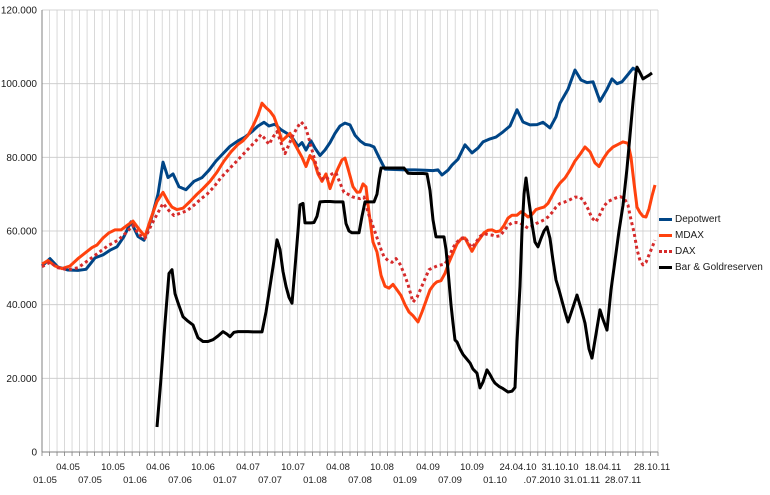  I want to click on y-axis-tick-label: 40.000, so click(21, 305).